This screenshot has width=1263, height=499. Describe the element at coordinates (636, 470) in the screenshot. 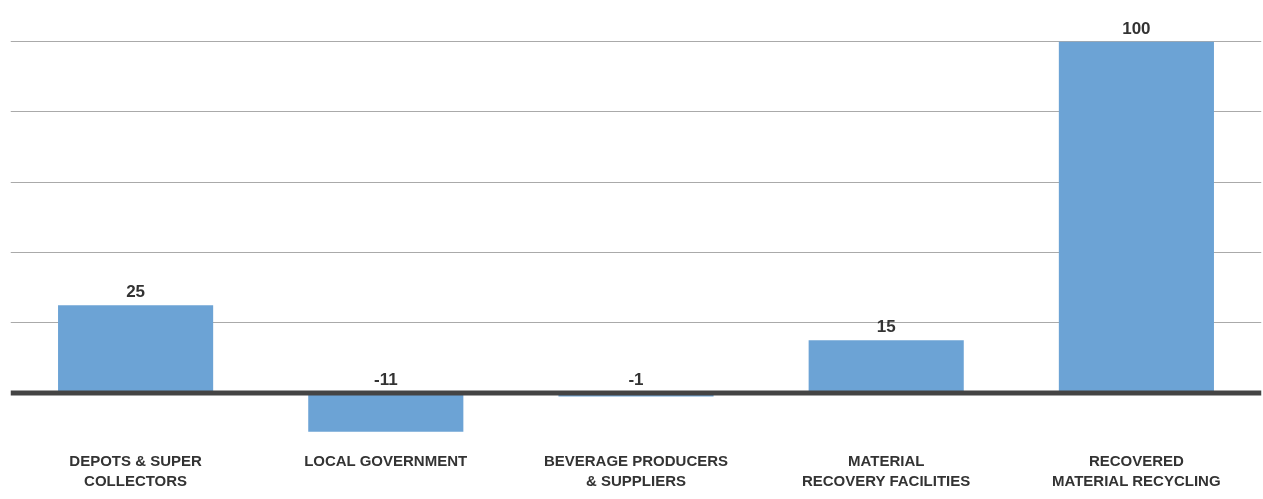

I see `x-tick-label: BEVERAGE PRODUCERS & SUPPLIERS` at that location.